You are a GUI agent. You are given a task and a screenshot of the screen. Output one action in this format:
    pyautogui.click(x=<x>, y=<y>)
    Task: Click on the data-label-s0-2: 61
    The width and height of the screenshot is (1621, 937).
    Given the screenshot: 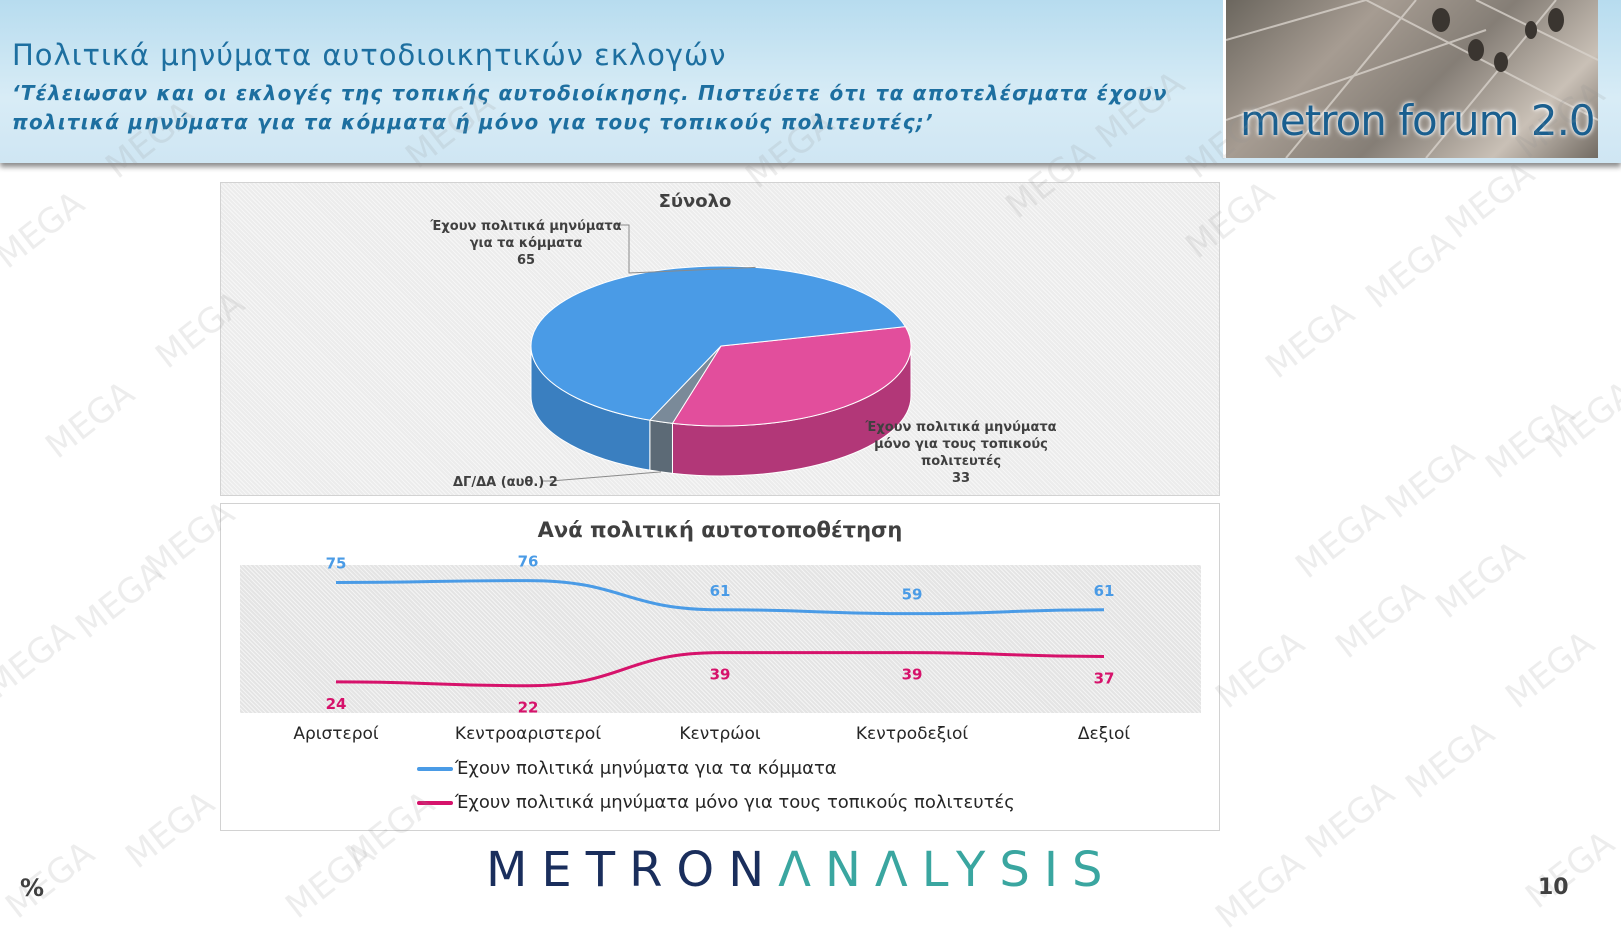 What is the action you would take?
    pyautogui.click(x=720, y=591)
    